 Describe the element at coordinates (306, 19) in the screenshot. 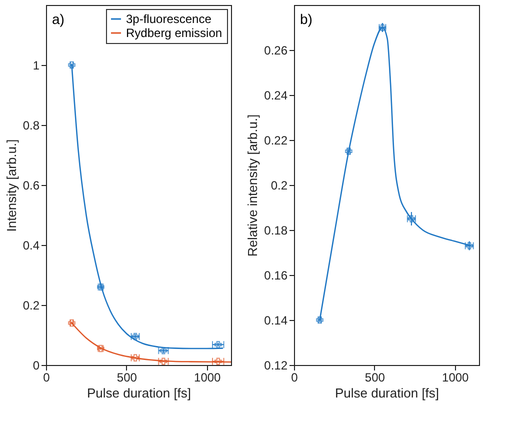

I see `annotation: b)` at that location.